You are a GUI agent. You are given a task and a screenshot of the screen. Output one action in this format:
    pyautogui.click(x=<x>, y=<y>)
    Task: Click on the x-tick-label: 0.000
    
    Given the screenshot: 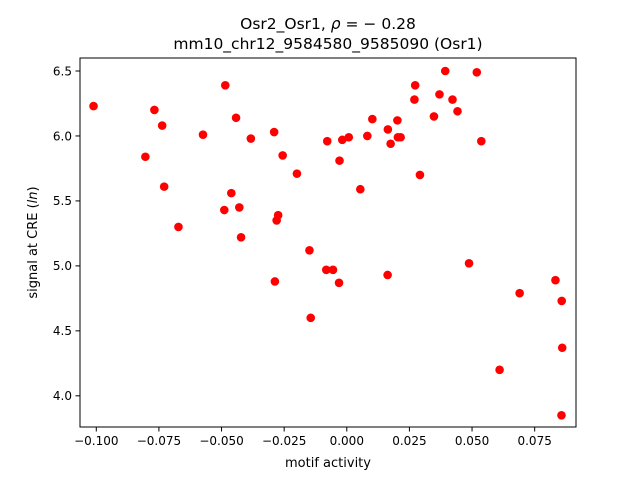 What is the action you would take?
    pyautogui.click(x=347, y=441)
    